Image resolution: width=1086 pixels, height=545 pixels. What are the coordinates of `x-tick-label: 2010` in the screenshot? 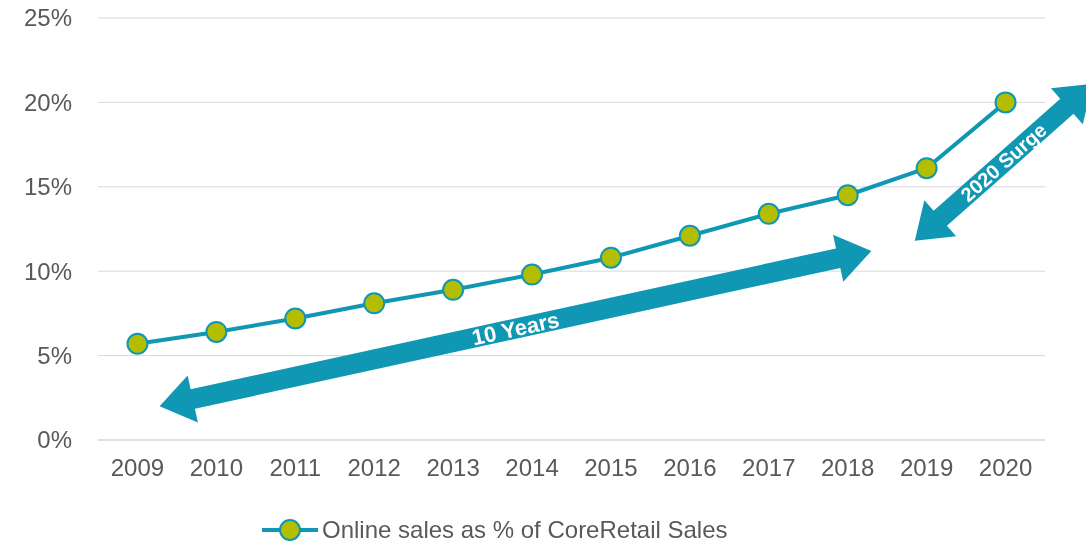 It's located at (216, 467).